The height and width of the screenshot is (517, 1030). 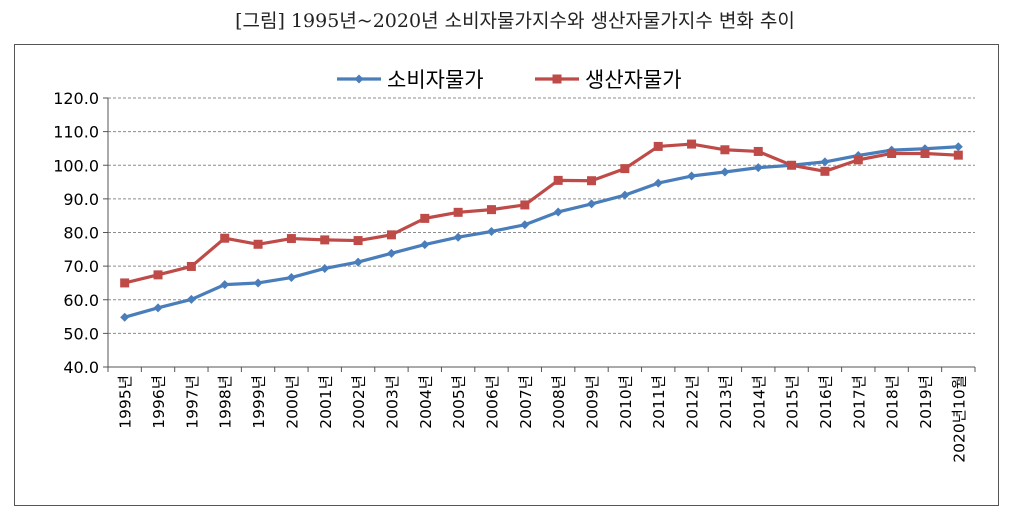 What do you see at coordinates (326, 402) in the screenshot?
I see `x-tick-label: 2001년` at bounding box center [326, 402].